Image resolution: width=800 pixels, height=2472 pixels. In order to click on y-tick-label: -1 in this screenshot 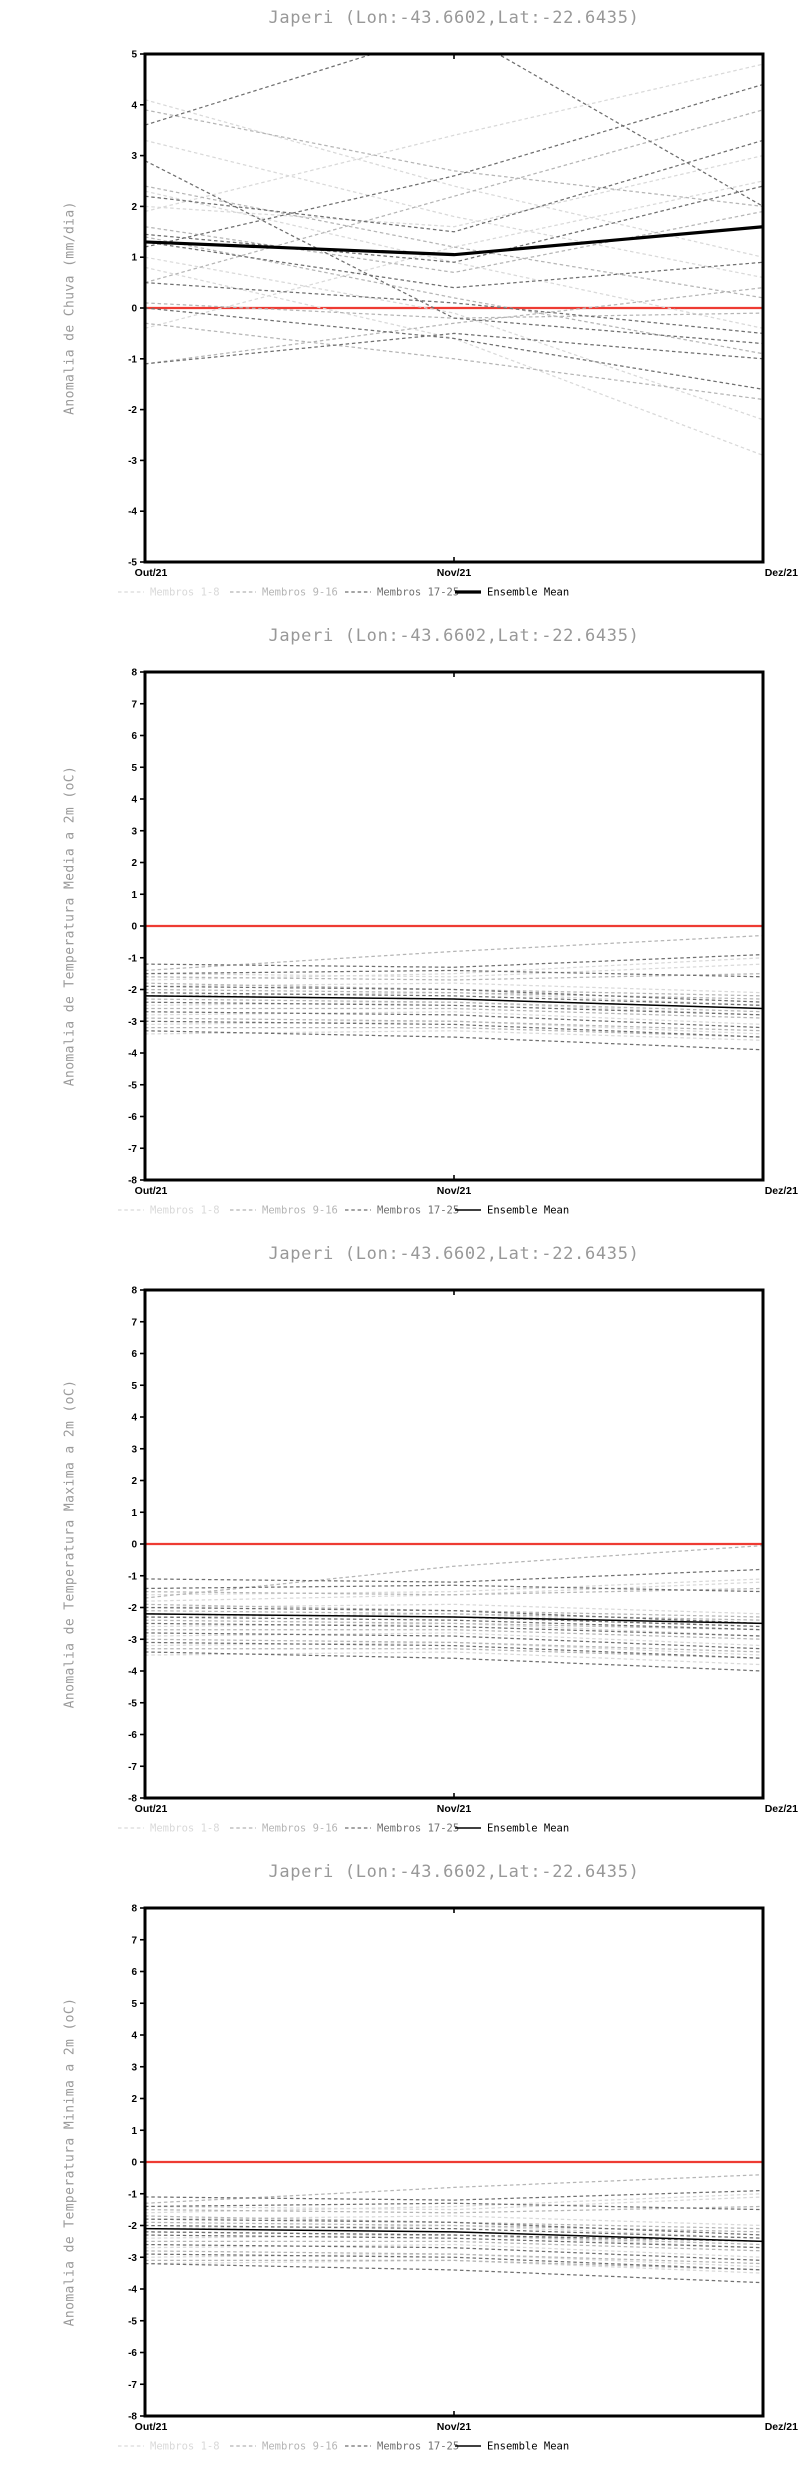, I will do `click(132, 958)`.